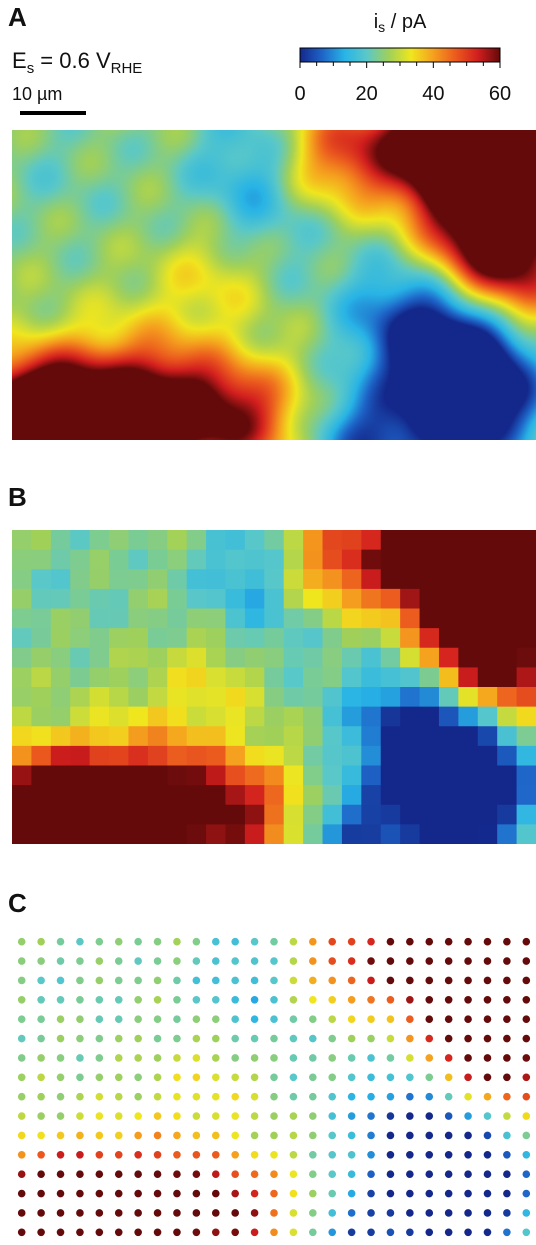  I want to click on scale-bar-label: 10 µm, so click(37, 94).